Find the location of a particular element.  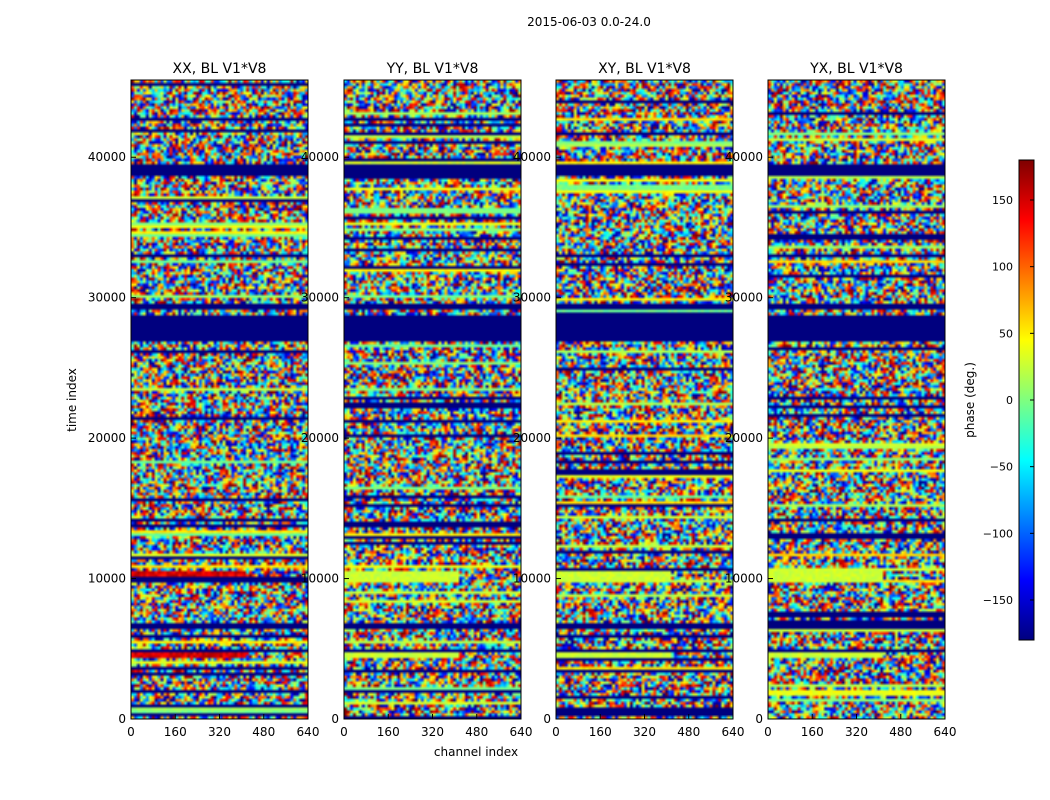

figure-title: 2015-06-03 0.0-24.0 is located at coordinates (589, 22).